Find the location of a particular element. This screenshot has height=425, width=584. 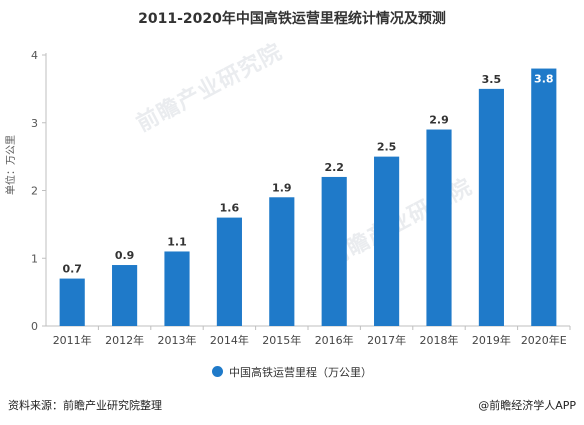

y-tick-label: 2 is located at coordinates (34, 191).